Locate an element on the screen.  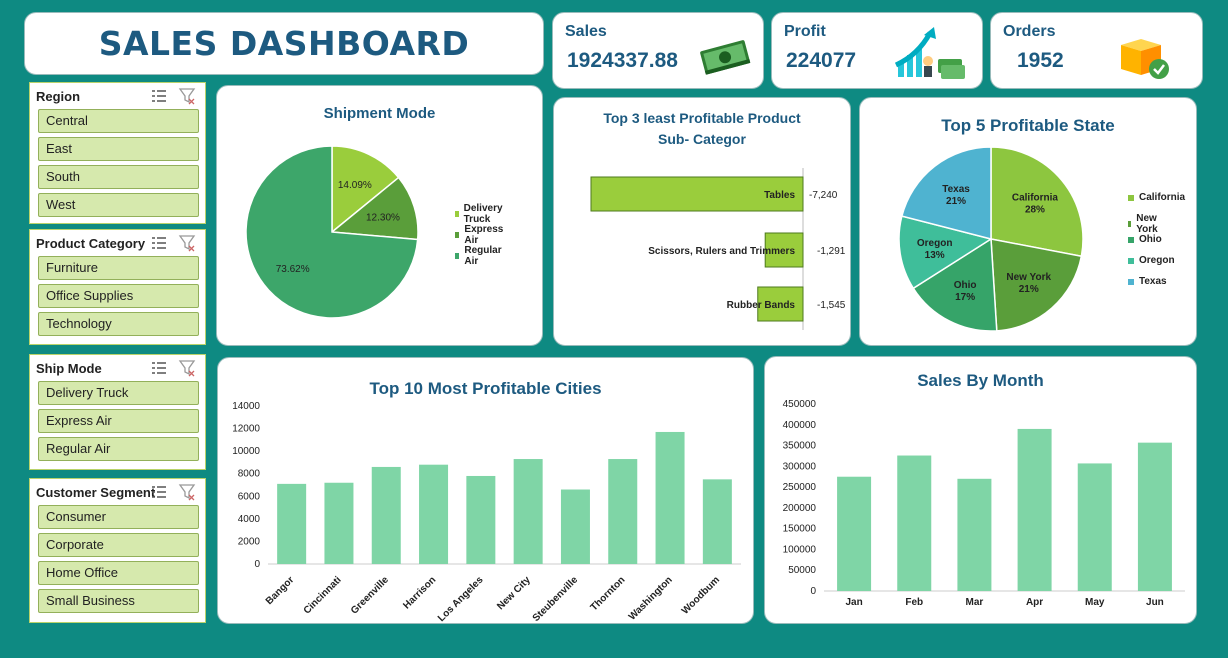
package-check-icon is located at coordinates (1145, 59).